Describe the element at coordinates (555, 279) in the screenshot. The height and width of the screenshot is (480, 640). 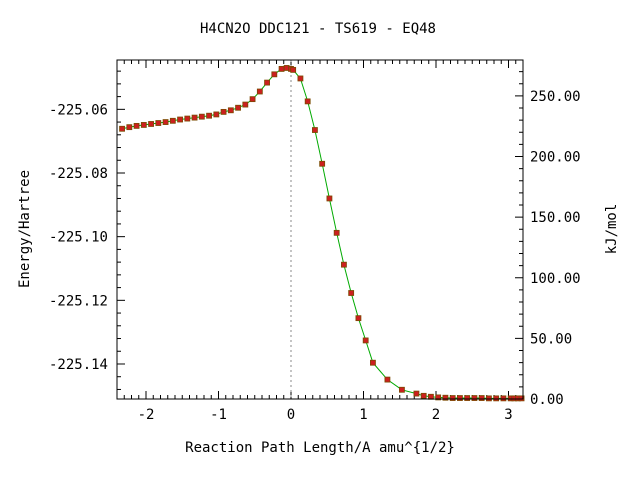
I see `y2-tick-label: 100.00` at that location.